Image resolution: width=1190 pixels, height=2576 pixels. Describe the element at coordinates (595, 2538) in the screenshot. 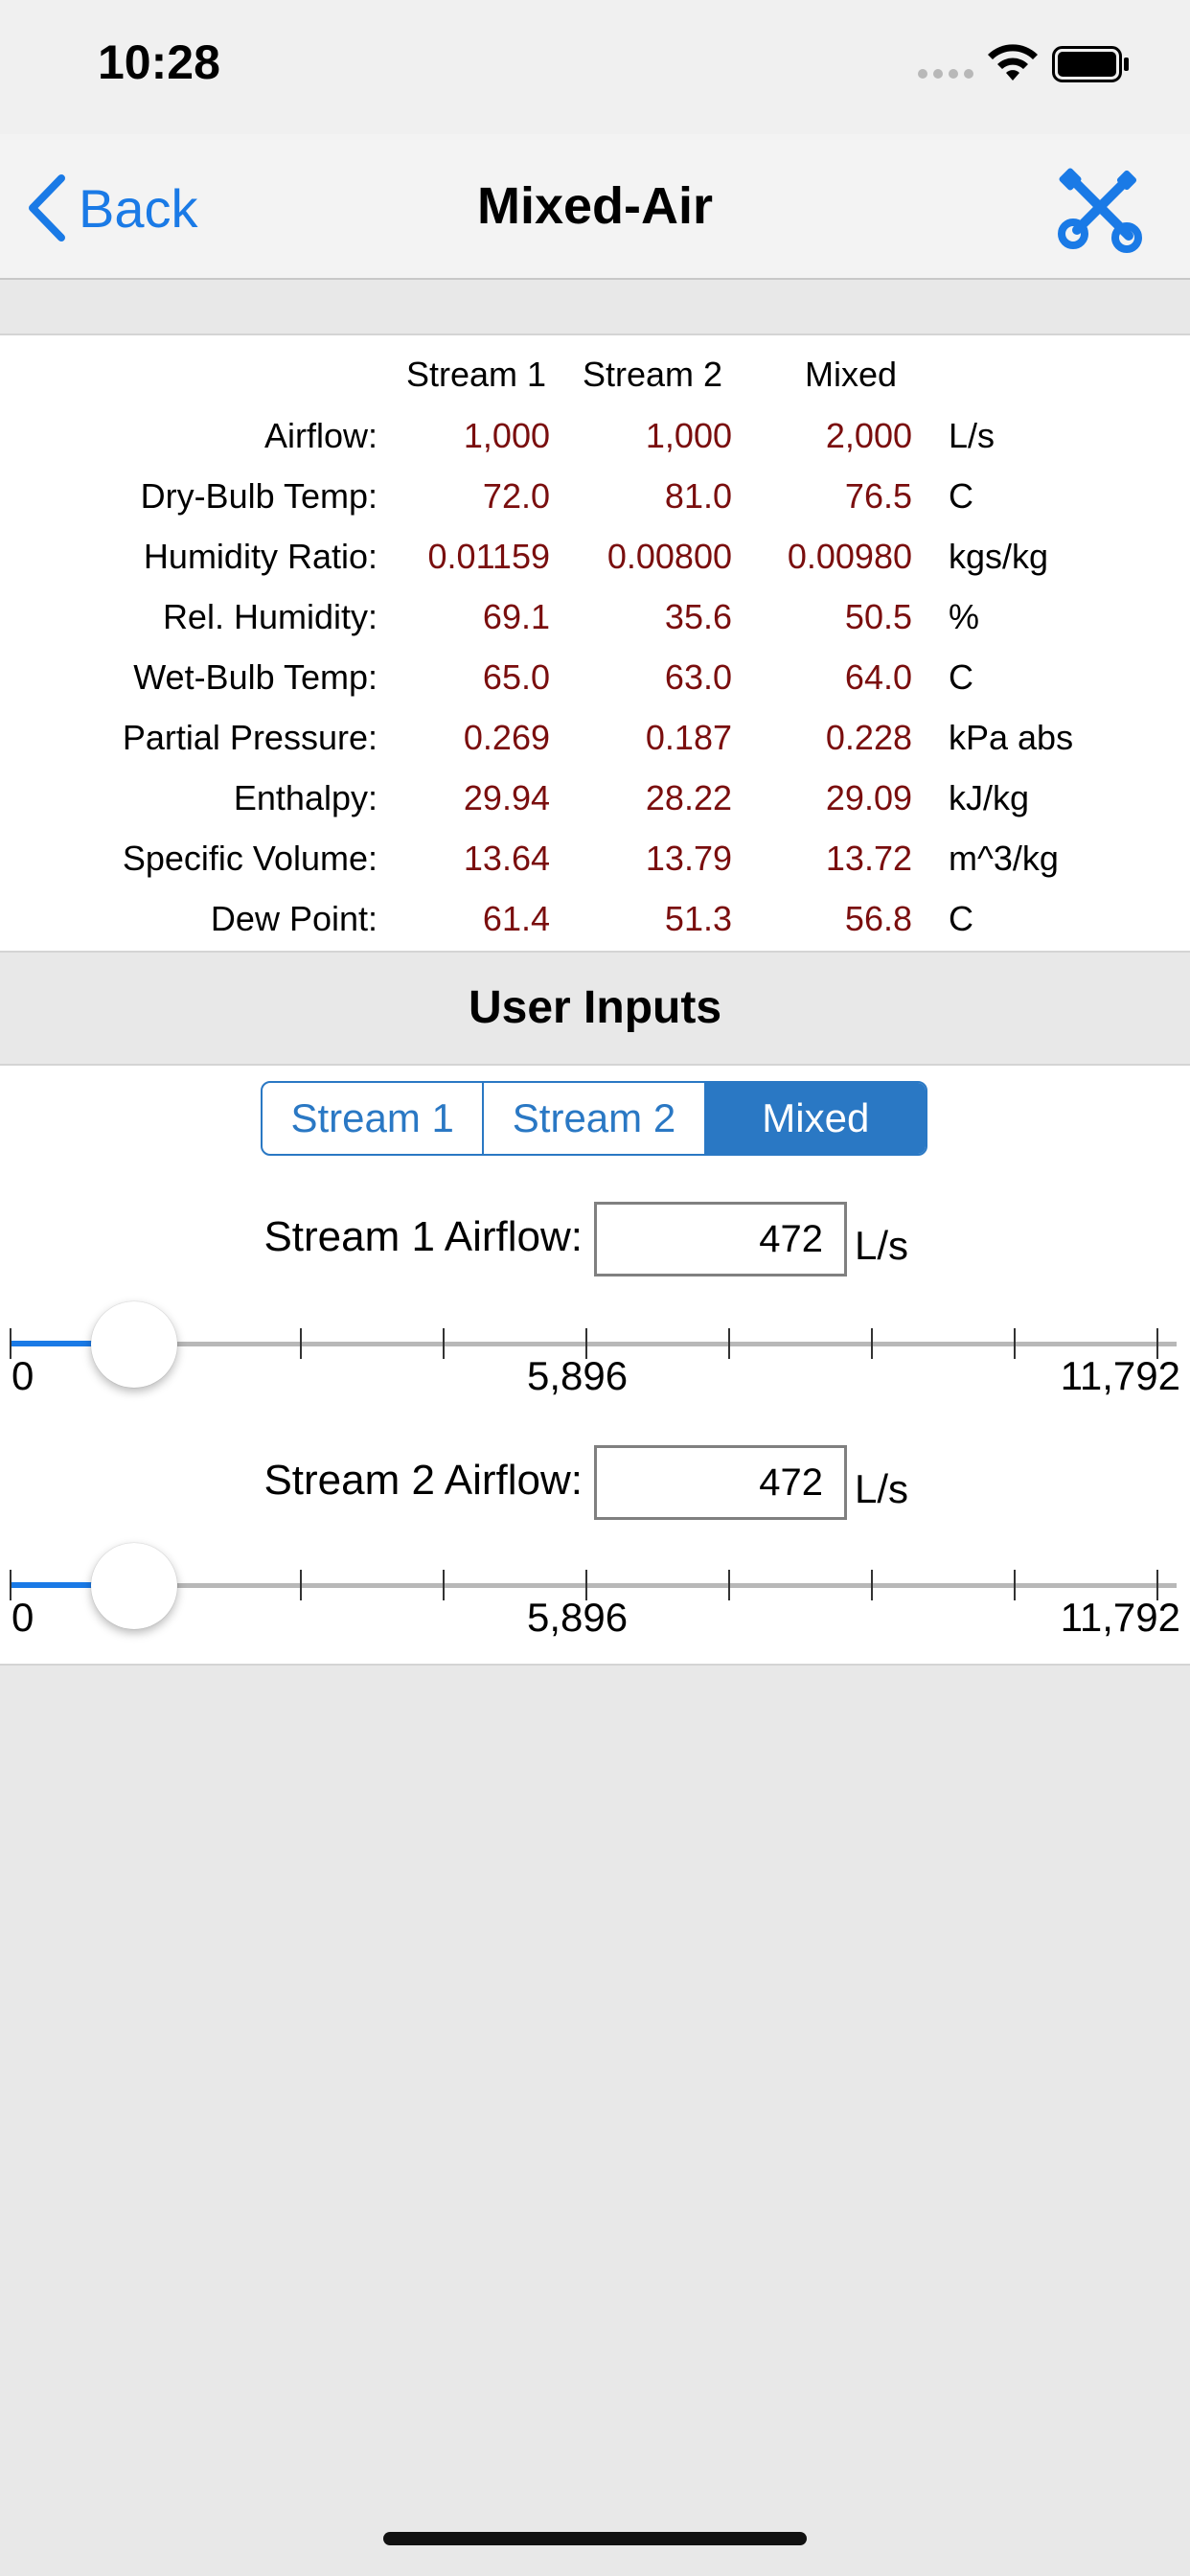

I see `home-indicator` at that location.